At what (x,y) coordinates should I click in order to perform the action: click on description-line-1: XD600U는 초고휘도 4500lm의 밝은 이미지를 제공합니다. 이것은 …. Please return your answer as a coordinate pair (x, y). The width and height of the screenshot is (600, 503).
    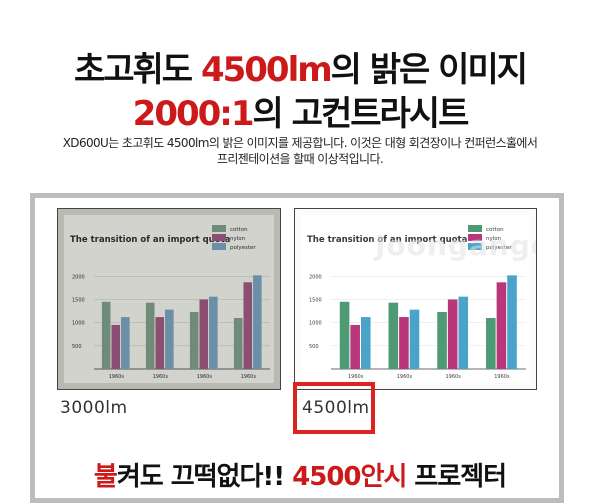
    Looking at the image, I should click on (300, 143).